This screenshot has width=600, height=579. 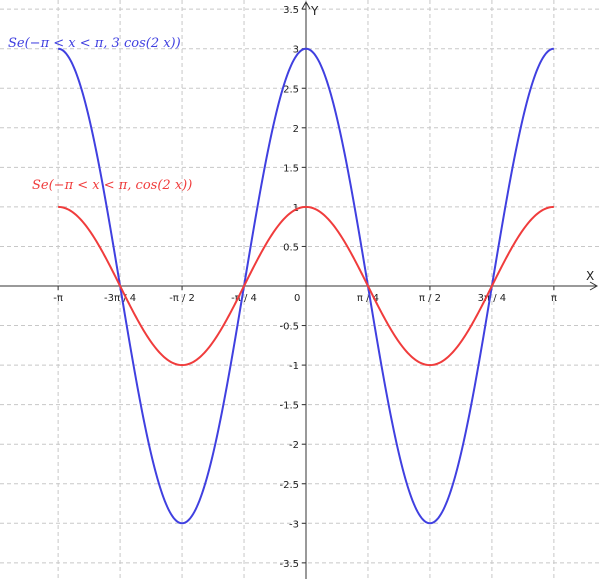 What do you see at coordinates (294, 366) in the screenshot?
I see `y-tick-label: -1` at bounding box center [294, 366].